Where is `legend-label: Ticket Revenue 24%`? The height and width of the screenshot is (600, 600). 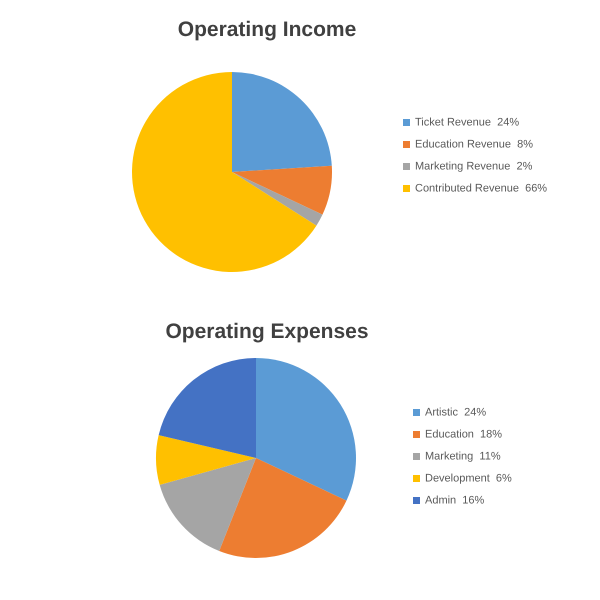
legend-label: Ticket Revenue 24% is located at coordinates (467, 122).